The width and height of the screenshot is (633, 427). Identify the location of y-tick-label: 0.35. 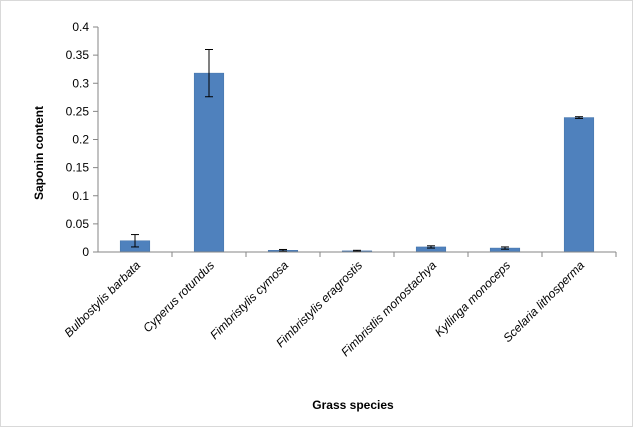
(78, 55).